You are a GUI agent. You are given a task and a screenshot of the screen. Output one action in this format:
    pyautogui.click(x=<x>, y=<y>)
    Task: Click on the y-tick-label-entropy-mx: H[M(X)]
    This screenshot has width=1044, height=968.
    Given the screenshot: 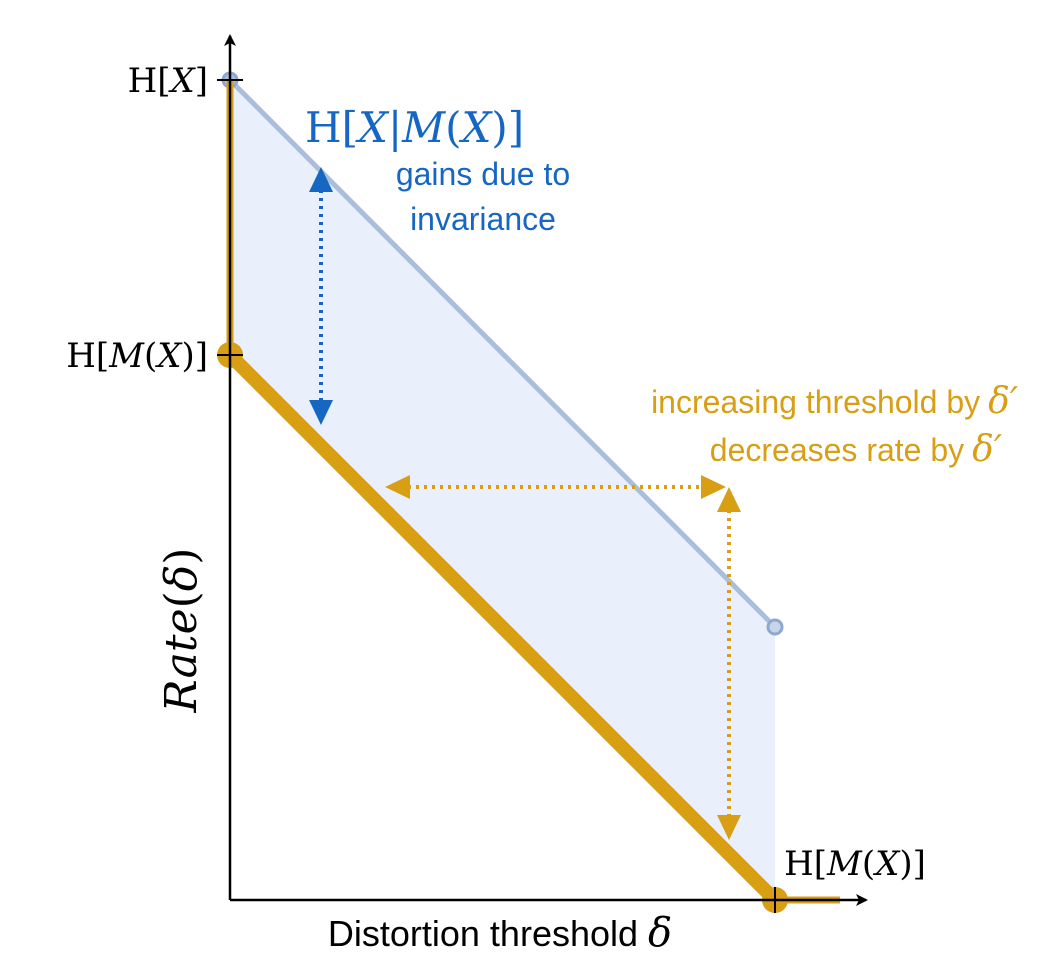 What is the action you would take?
    pyautogui.click(x=137, y=356)
    